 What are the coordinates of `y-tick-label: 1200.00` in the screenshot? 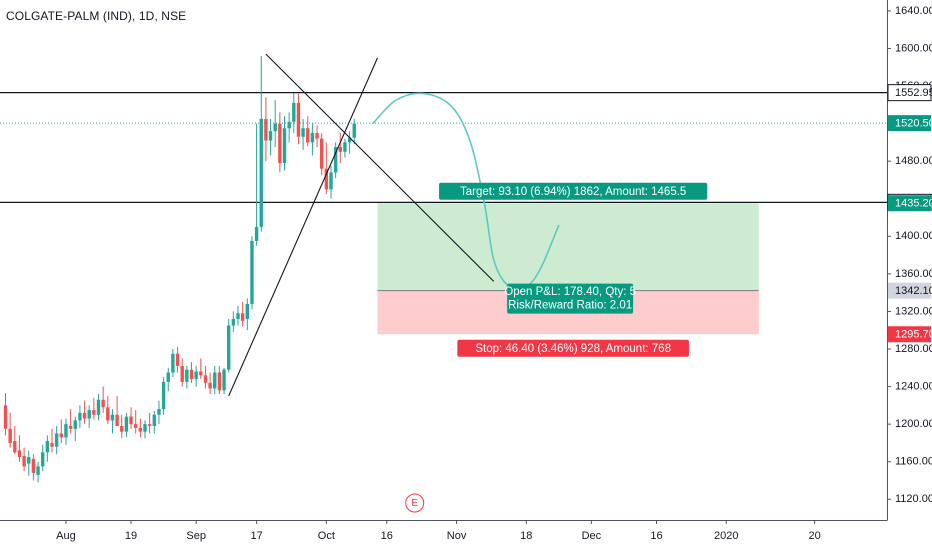 It's located at (913, 424).